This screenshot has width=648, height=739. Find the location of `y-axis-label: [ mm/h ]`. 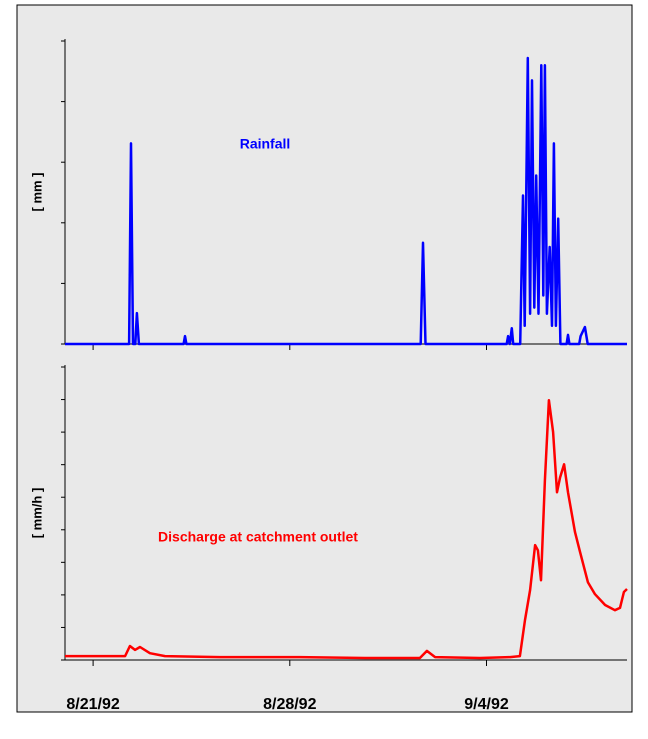

y-axis-label: [ mm/h ] is located at coordinates (36, 513).